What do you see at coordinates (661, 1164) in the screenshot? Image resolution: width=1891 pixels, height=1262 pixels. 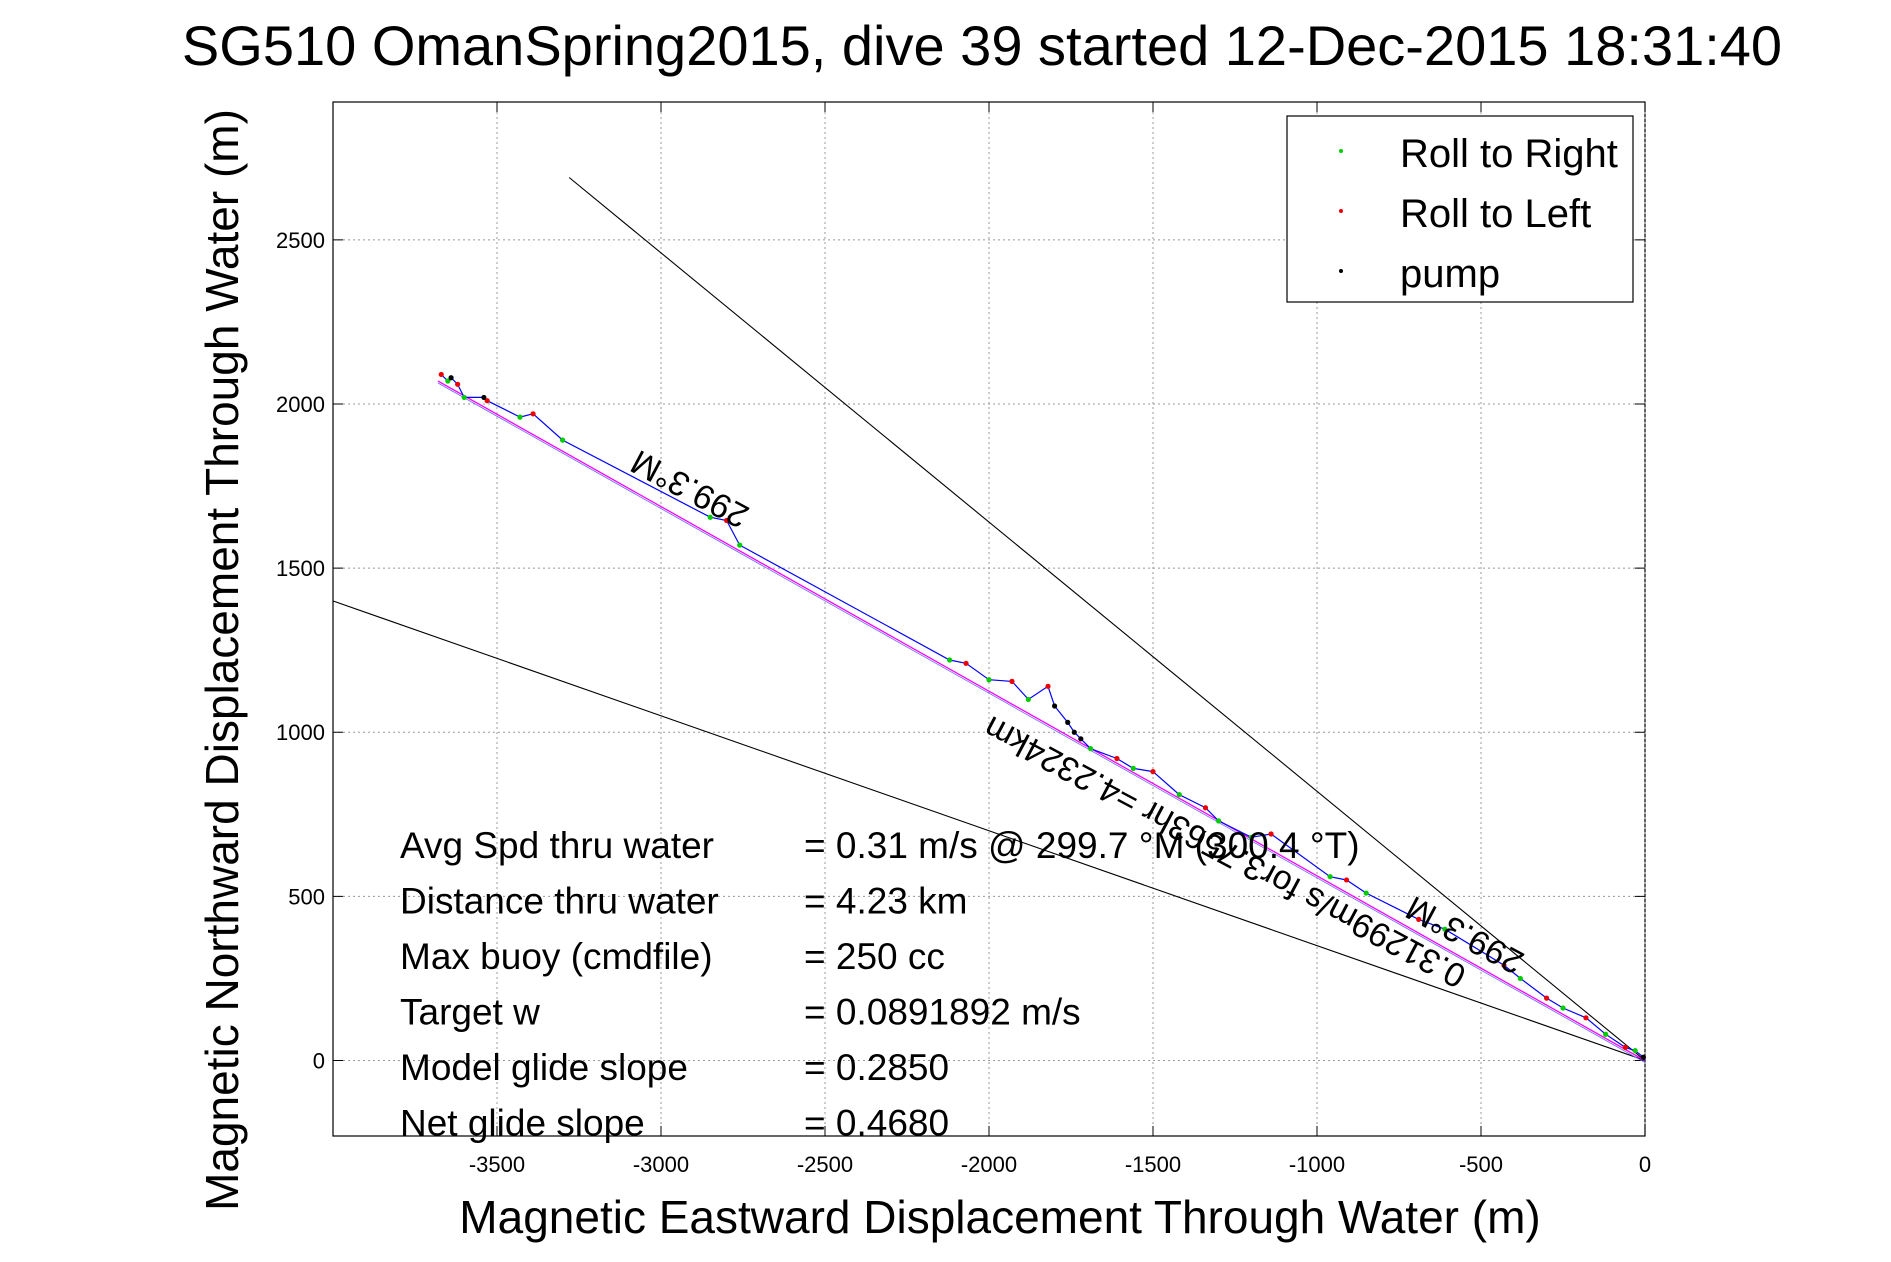 I see `x-tick-label: -3000` at bounding box center [661, 1164].